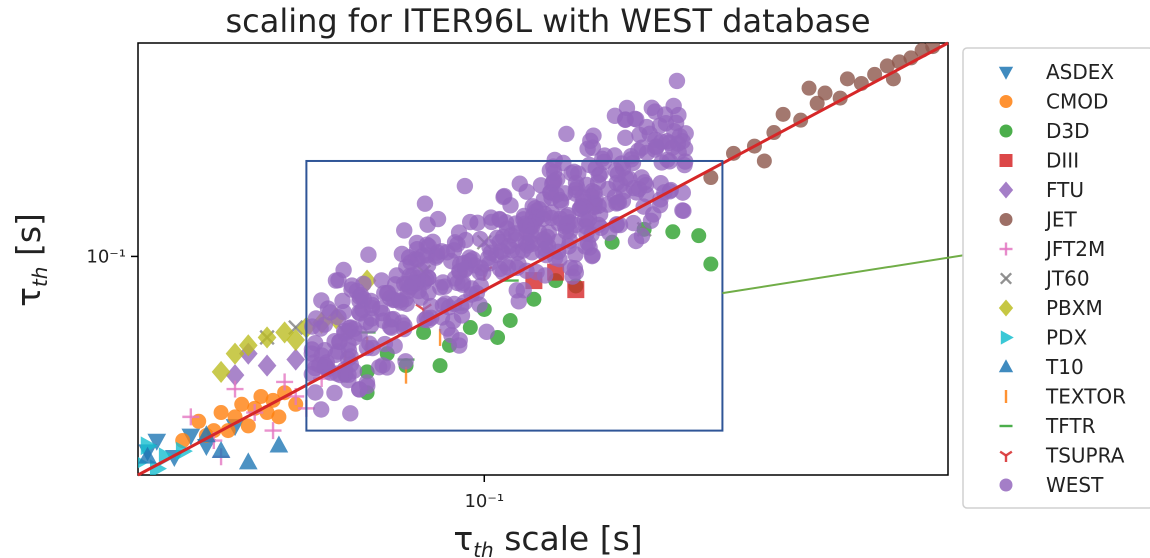  Describe the element at coordinates (1085, 397) in the screenshot. I see `legend-label-textor: TEXTOR` at that location.